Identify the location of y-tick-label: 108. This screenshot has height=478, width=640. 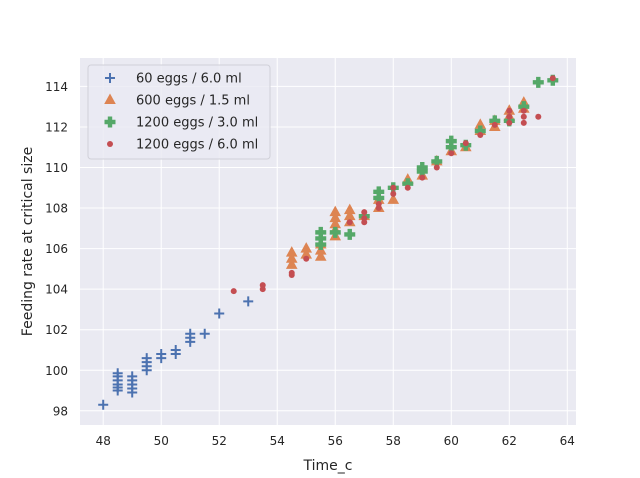
(56, 209).